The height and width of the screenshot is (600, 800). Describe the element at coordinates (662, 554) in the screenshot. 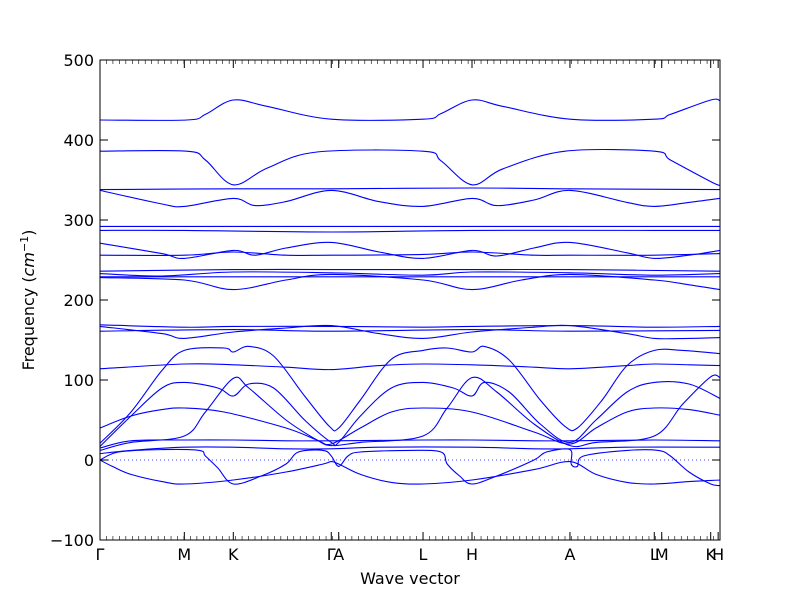

I see `hs-label-10: M` at that location.